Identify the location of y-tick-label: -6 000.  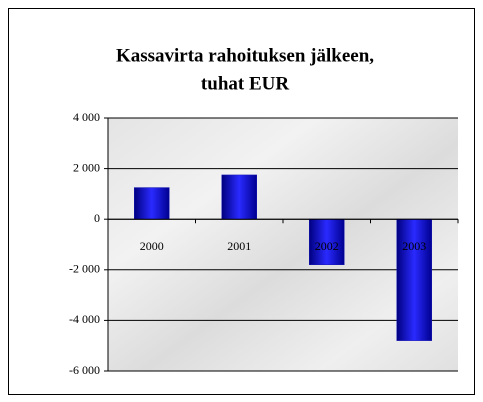
(84, 370).